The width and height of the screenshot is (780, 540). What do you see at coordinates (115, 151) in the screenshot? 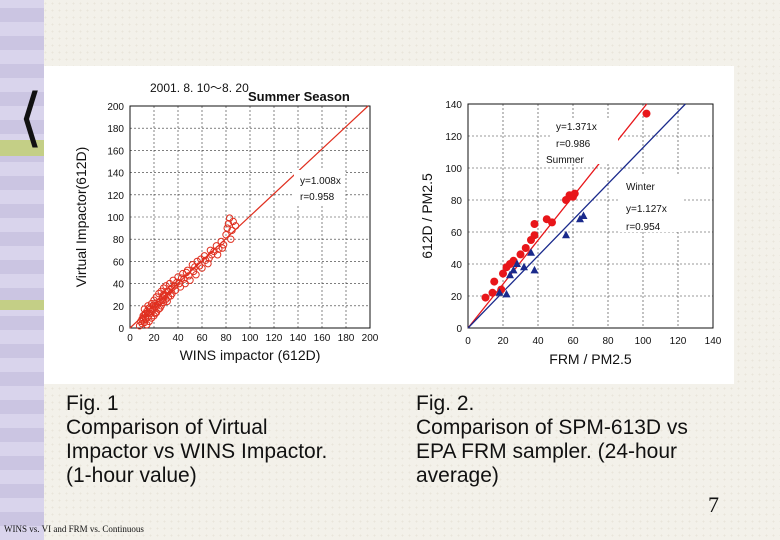
I see `chart1-ytick-8: 160` at bounding box center [115, 151].